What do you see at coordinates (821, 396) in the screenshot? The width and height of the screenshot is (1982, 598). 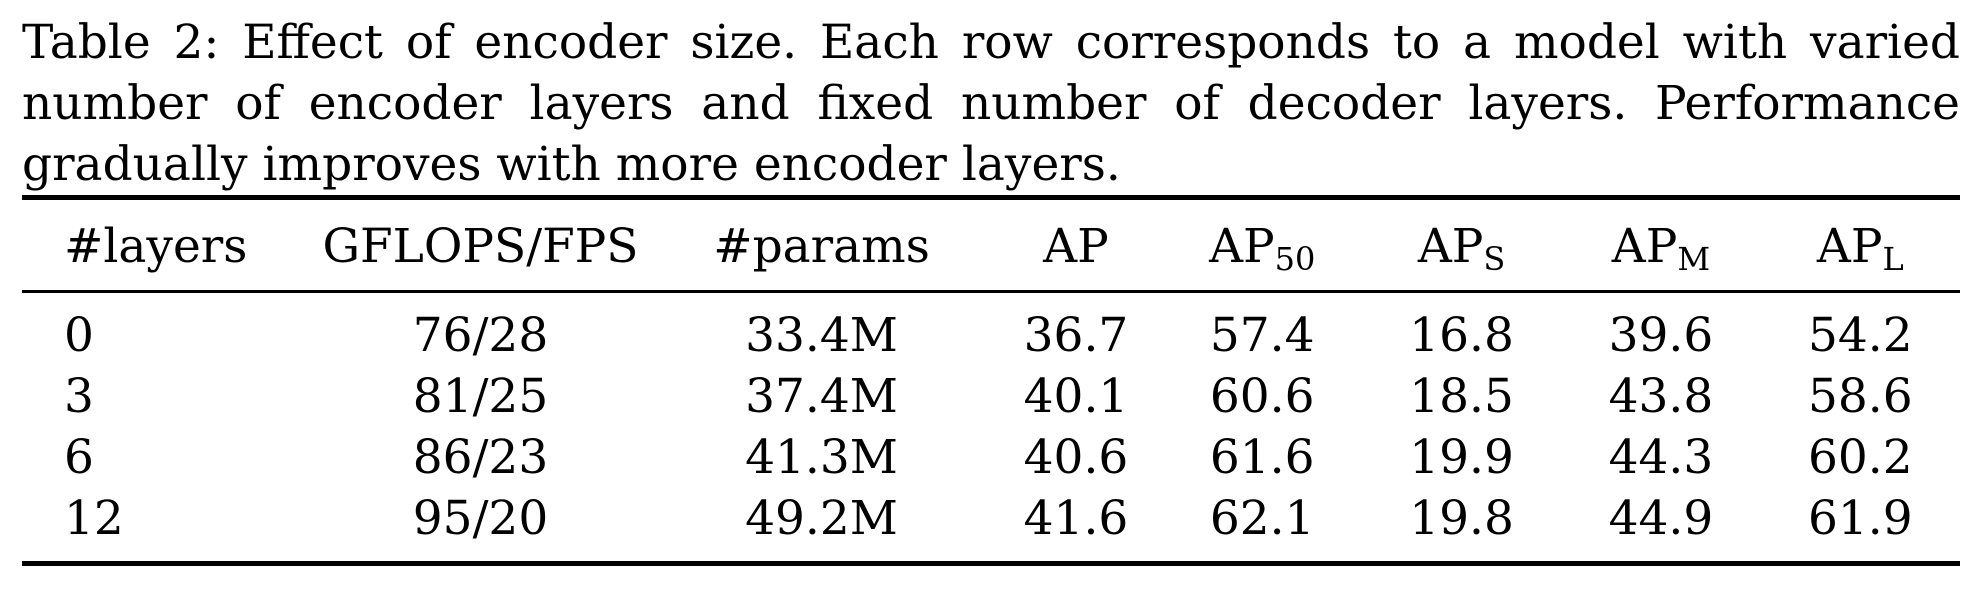 I see `cell-params: 37.4M` at bounding box center [821, 396].